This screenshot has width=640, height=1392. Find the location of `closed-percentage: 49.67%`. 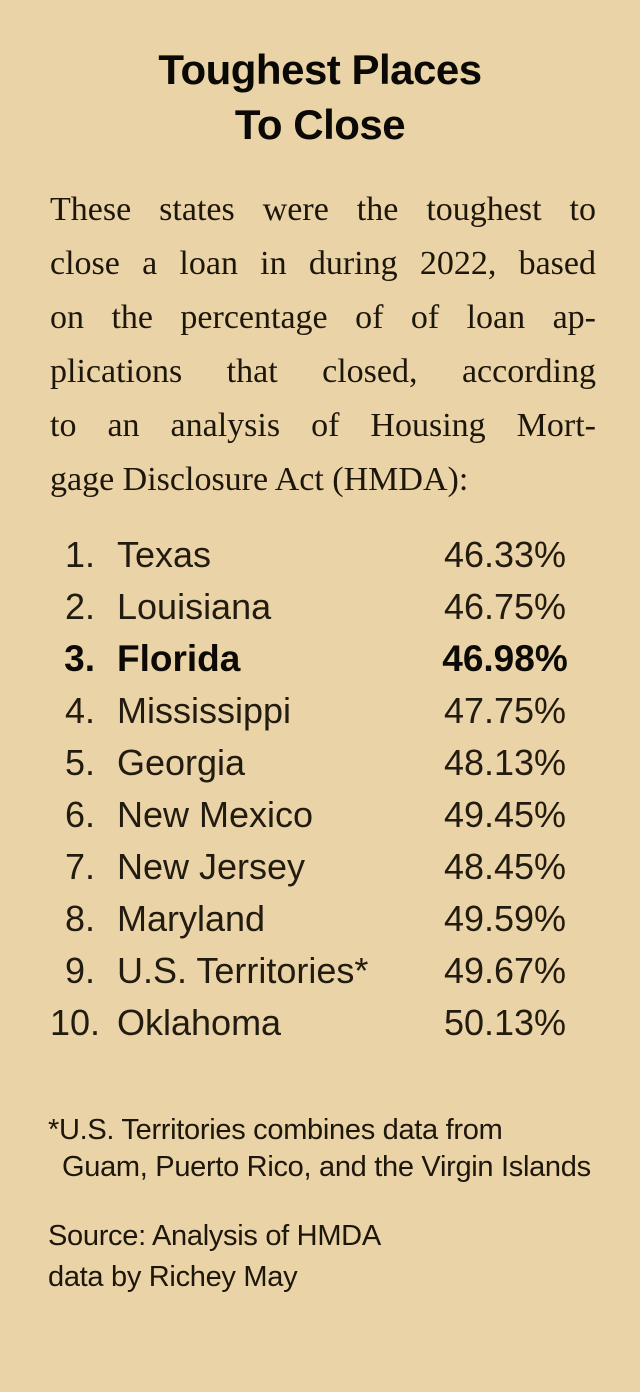

closed-percentage: 49.67% is located at coordinates (505, 970).